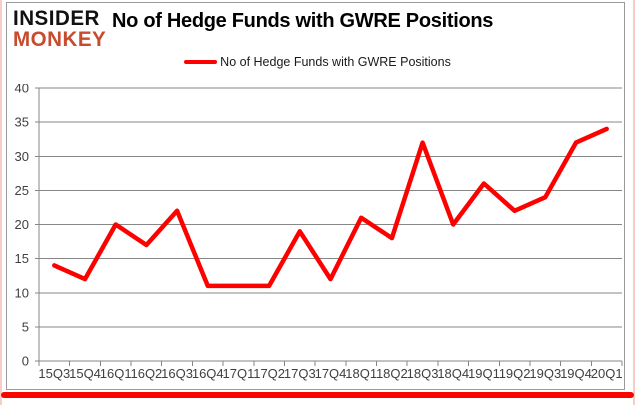 The image size is (635, 405). Describe the element at coordinates (269, 373) in the screenshot. I see `x-tick-label: 17Q2` at that location.